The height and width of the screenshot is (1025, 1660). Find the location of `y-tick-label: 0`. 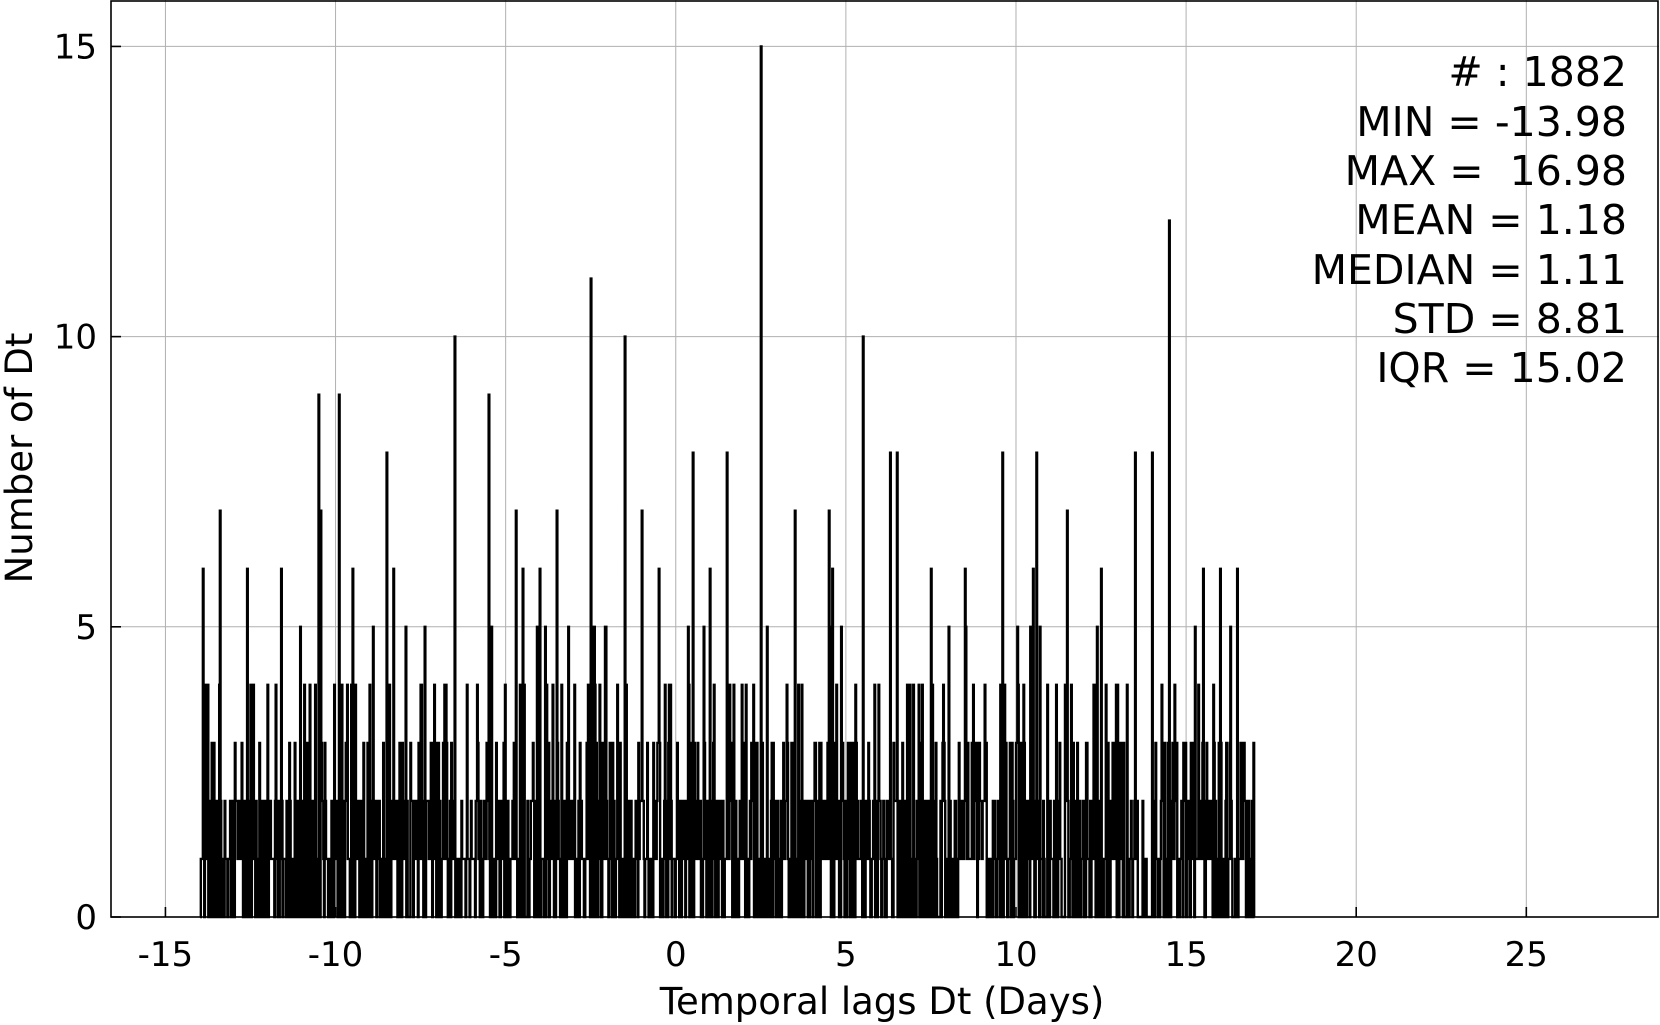

y-tick-label: 0 is located at coordinates (86, 918).